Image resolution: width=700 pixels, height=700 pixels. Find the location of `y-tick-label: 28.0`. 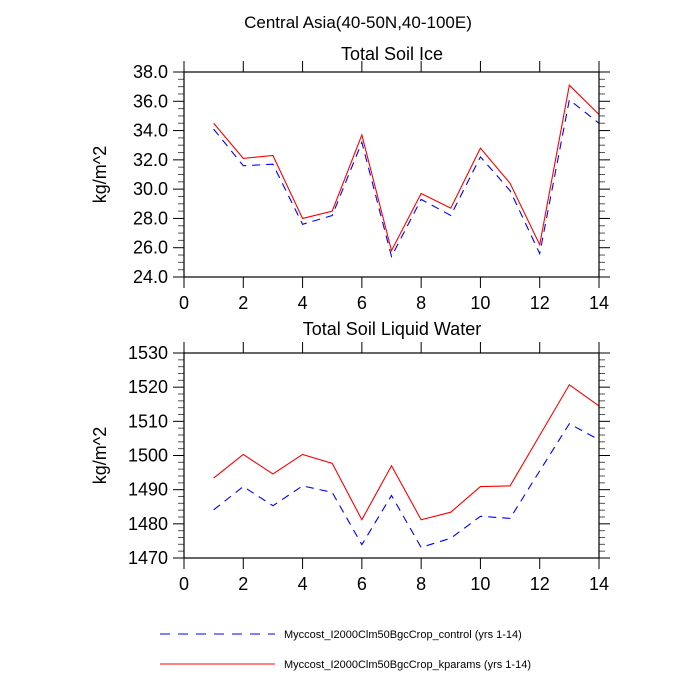

y-tick-label: 28.0 is located at coordinates (150, 218).